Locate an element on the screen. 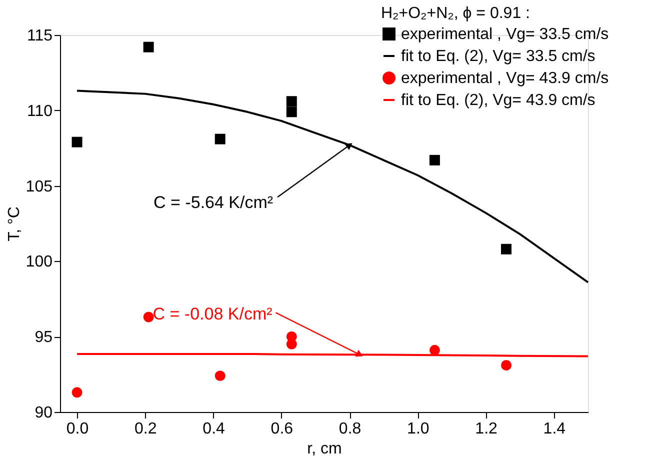 This screenshot has height=472, width=649. x-tick-label: 0.0 is located at coordinates (77, 429).